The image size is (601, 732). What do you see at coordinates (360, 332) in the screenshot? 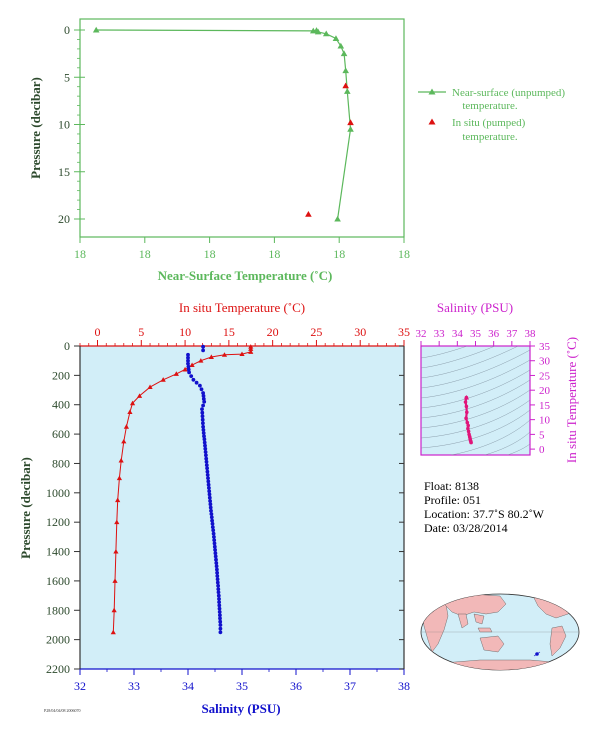
I see `temperature-tick-label: 30` at bounding box center [360, 332].